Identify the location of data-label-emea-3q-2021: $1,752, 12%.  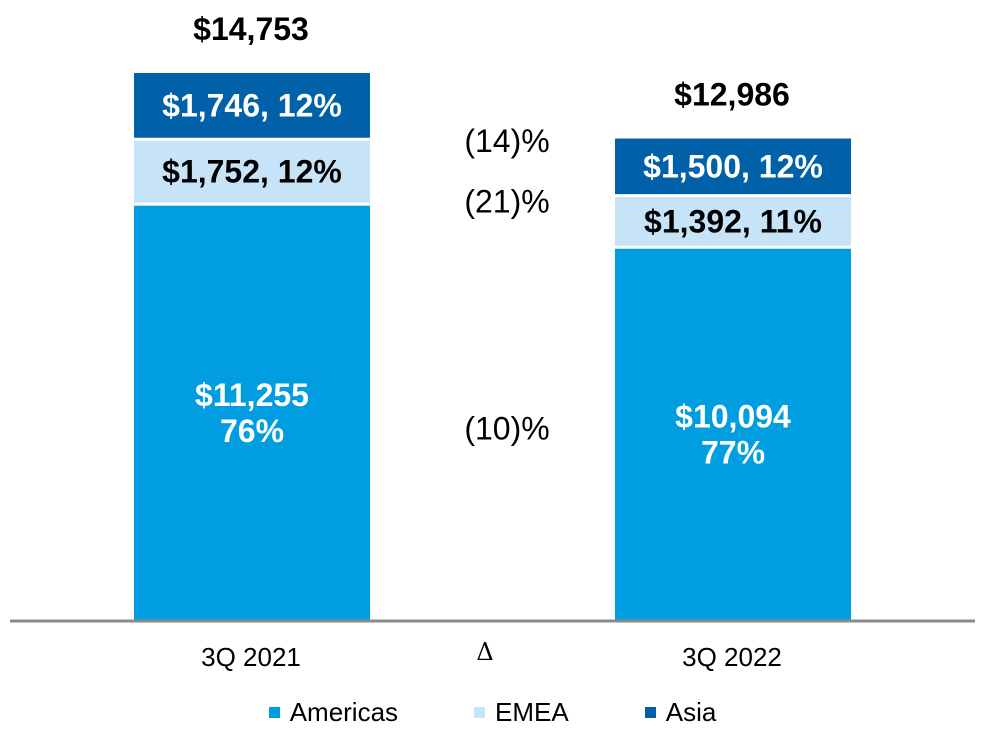
(252, 172).